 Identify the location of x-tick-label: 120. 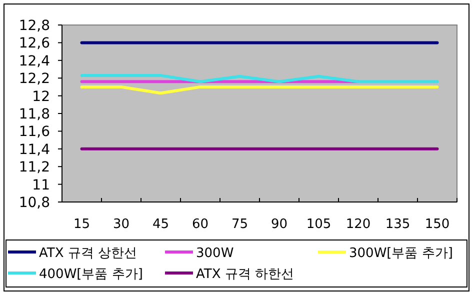
(358, 224).